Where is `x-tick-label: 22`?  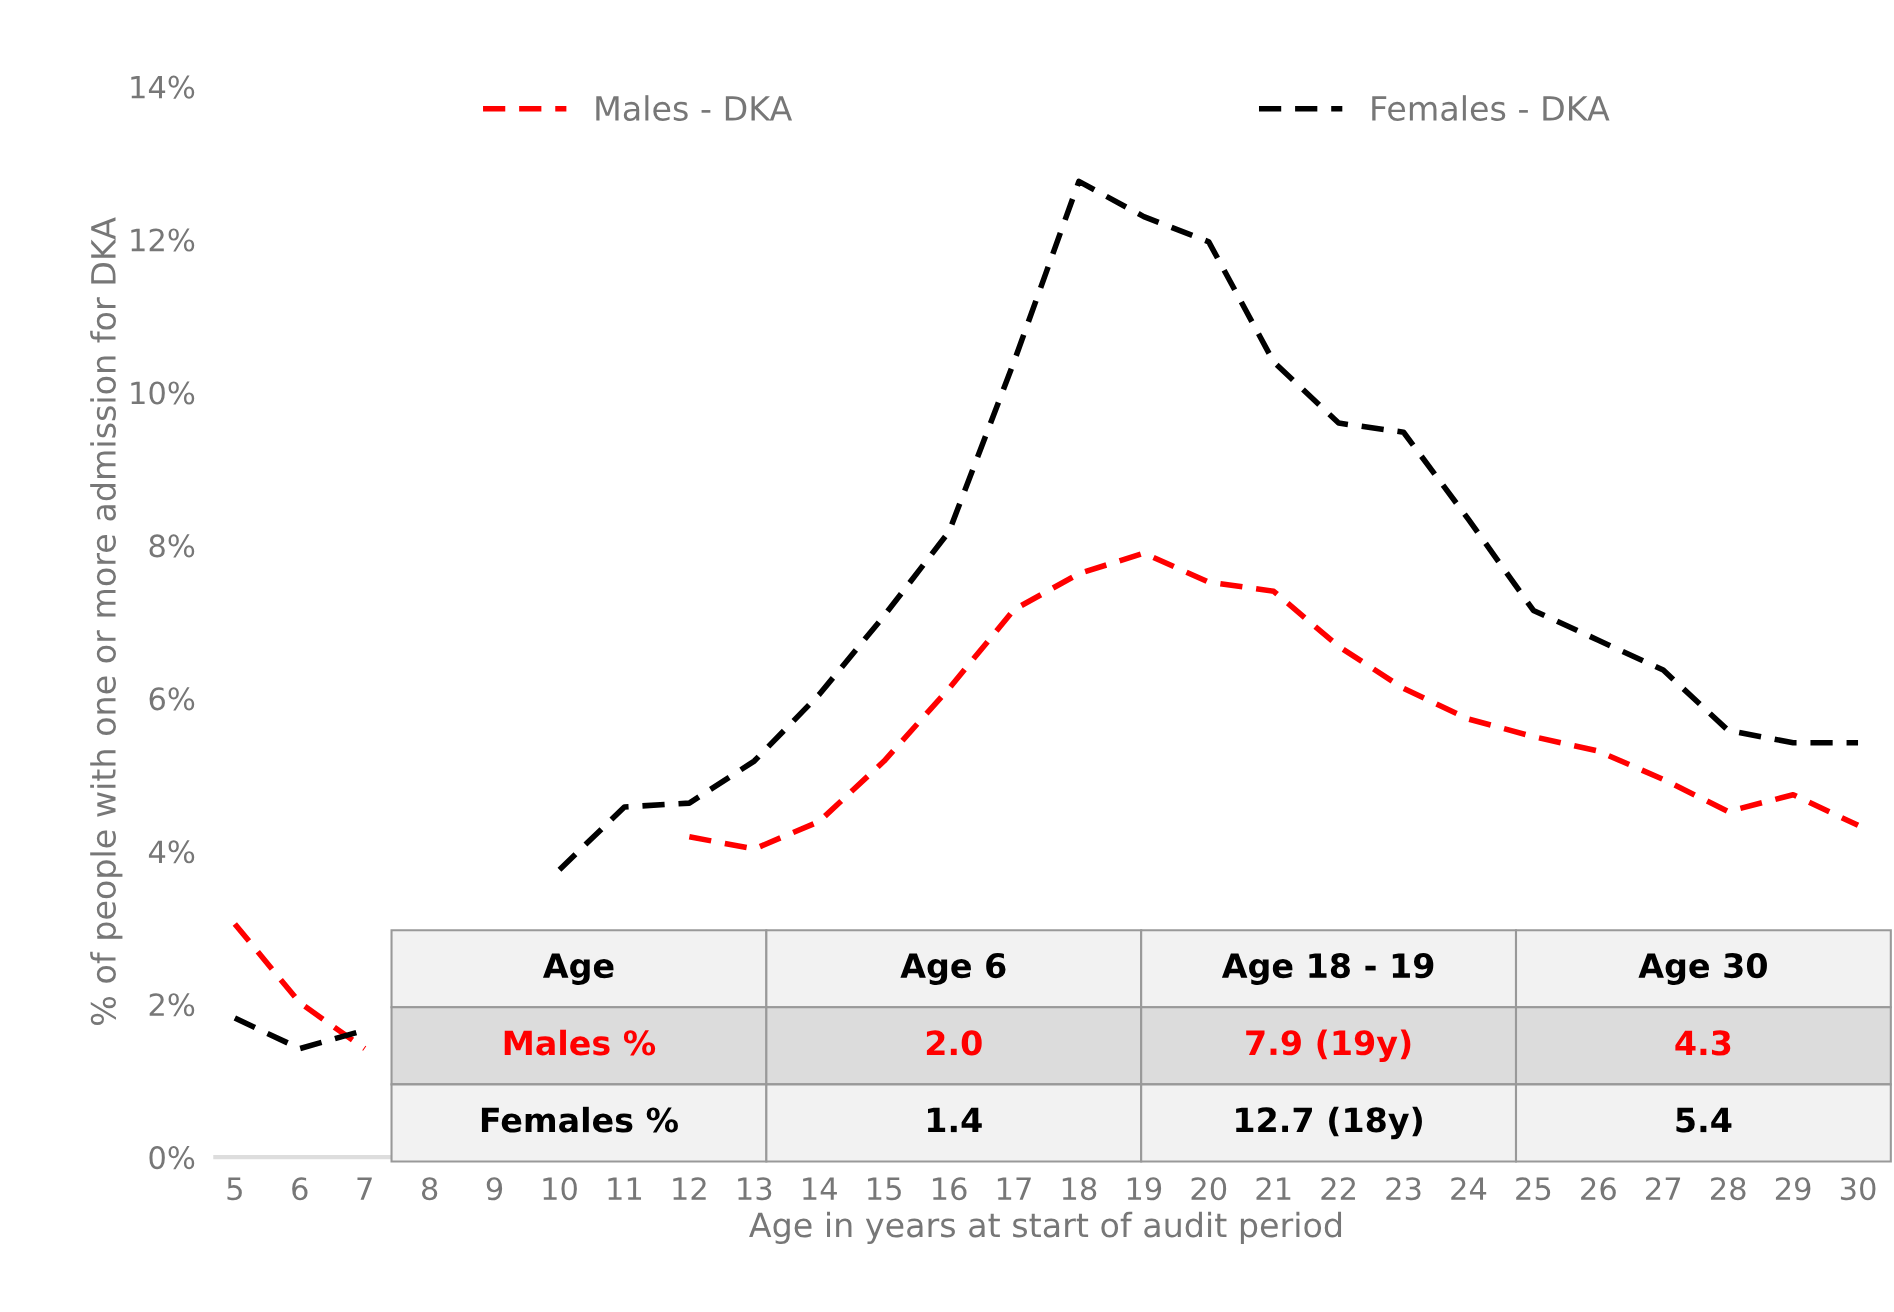
x-tick-label: 22 is located at coordinates (1338, 1188).